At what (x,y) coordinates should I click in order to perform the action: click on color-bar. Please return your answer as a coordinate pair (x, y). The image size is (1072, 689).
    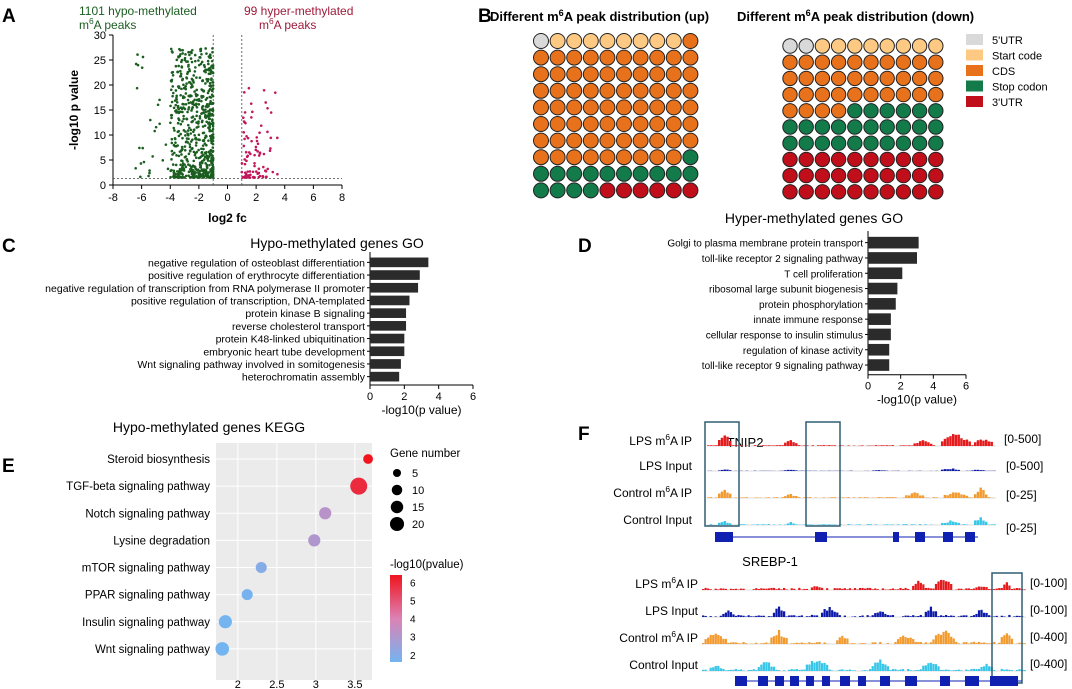
    Looking at the image, I should click on (396, 618).